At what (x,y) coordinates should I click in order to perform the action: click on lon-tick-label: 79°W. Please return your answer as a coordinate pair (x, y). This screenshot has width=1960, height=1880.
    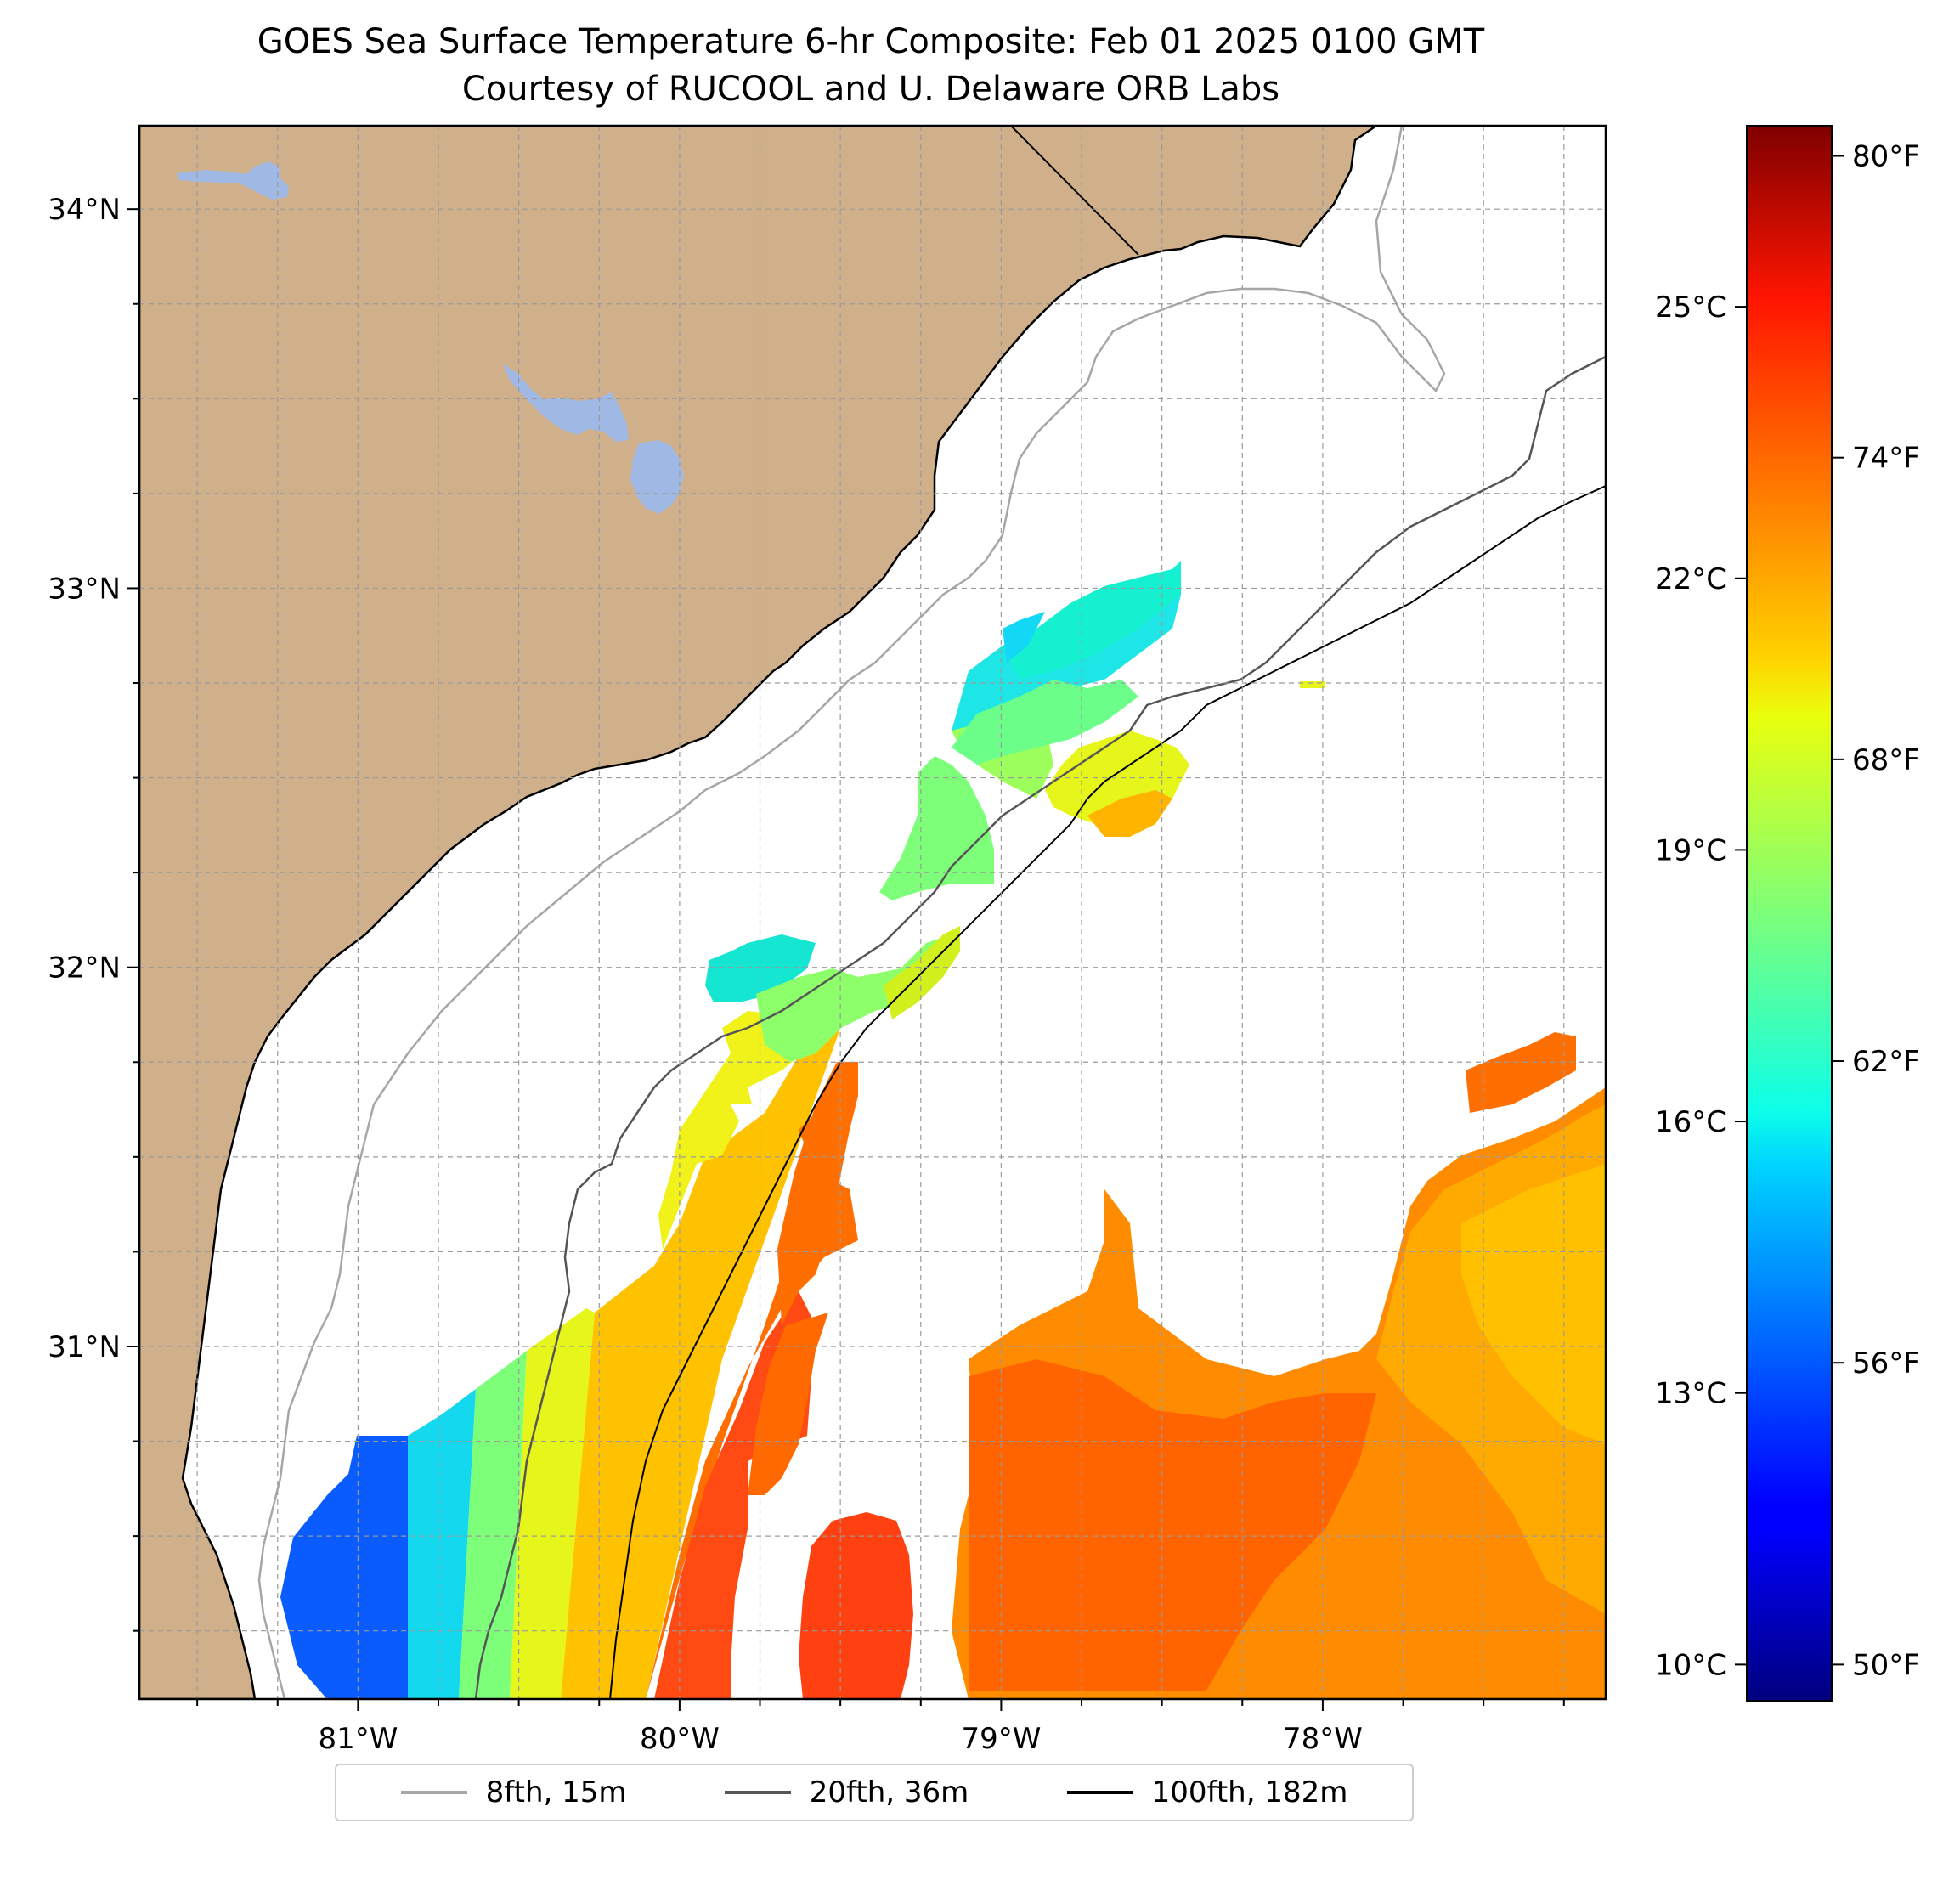
    Looking at the image, I should click on (1001, 1739).